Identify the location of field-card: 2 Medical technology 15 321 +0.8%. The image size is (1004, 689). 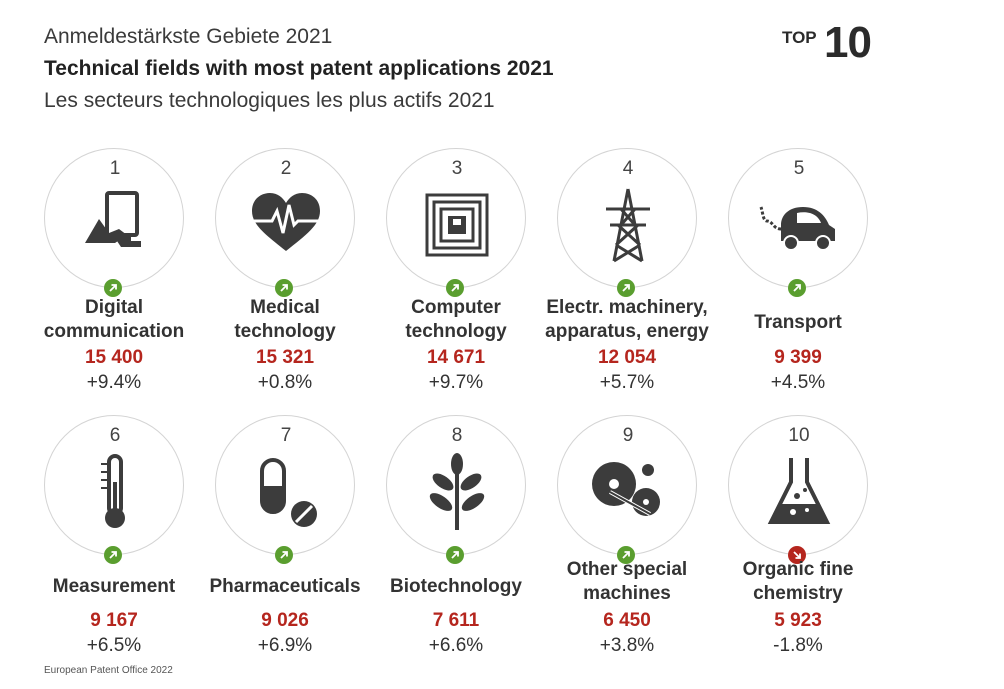
(285, 278).